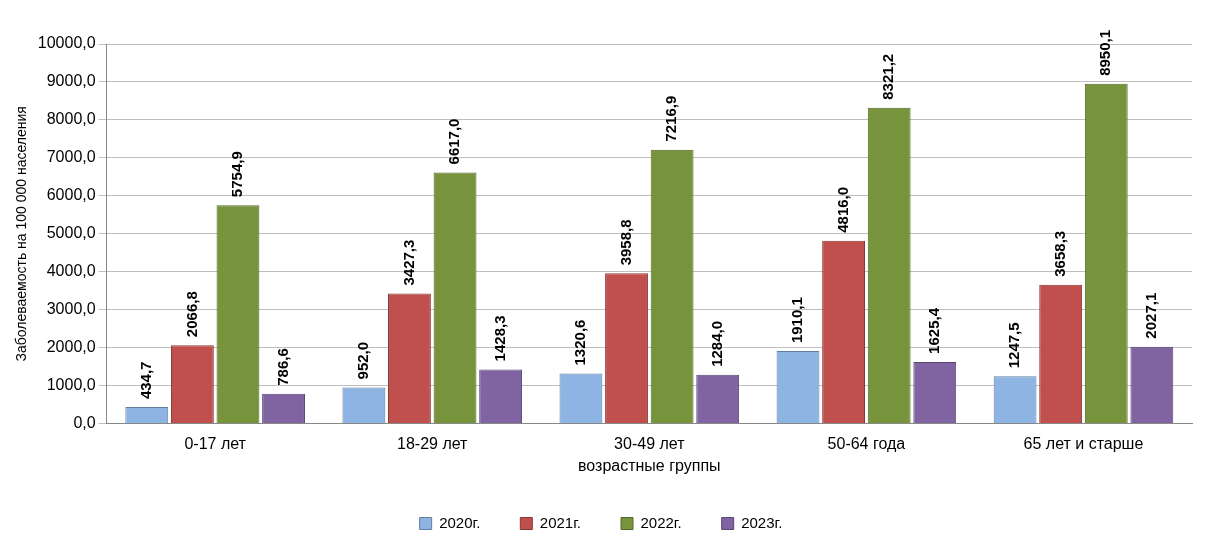 This screenshot has height=541, width=1208. I want to click on data-label: 8950,1, so click(1105, 52).